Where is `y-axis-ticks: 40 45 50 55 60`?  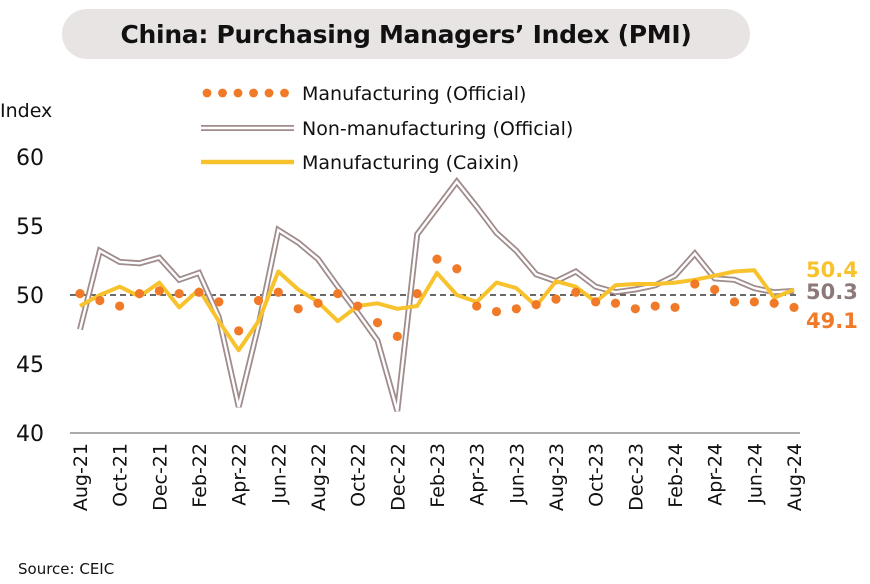 y-axis-ticks: 40 45 50 55 60 is located at coordinates (30, 296).